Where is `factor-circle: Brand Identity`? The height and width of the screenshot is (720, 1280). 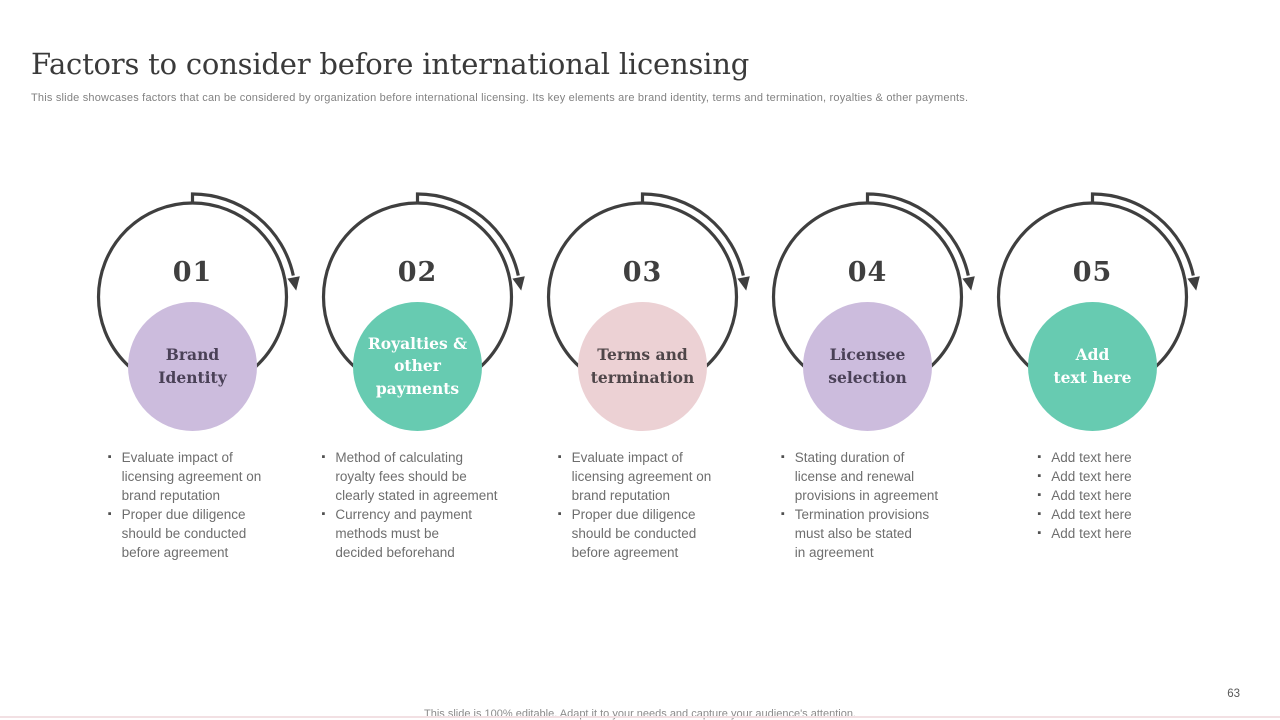
factor-circle: Brand Identity is located at coordinates (192, 366).